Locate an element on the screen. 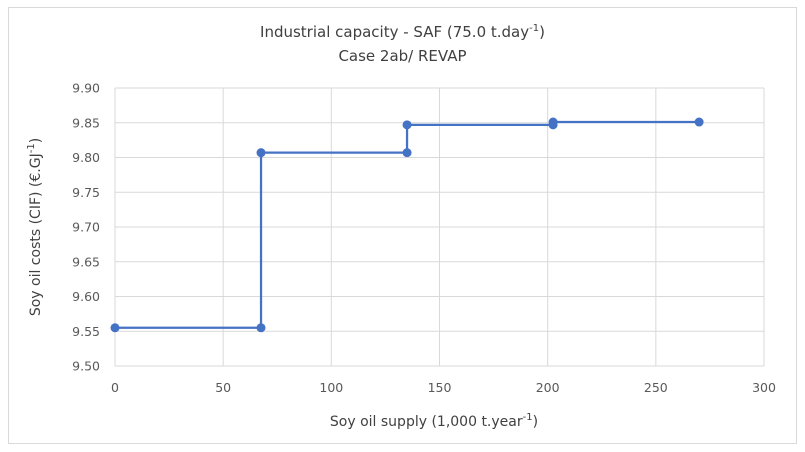  y-tick-label: 9.75 is located at coordinates (86, 192).